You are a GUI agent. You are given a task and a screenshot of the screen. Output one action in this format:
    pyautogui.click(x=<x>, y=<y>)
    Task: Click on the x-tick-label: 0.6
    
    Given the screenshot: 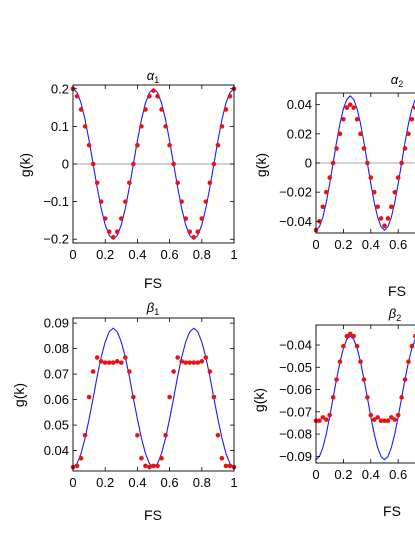 What is the action you would take?
    pyautogui.click(x=398, y=244)
    